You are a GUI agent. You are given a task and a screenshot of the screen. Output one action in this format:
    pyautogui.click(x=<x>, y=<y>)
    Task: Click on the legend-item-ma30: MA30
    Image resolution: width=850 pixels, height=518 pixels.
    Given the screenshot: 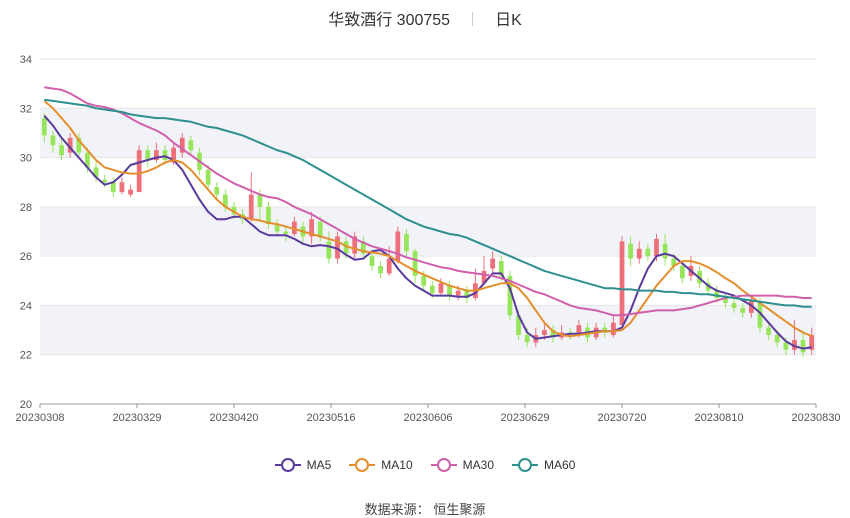 What is the action you would take?
    pyautogui.click(x=462, y=465)
    